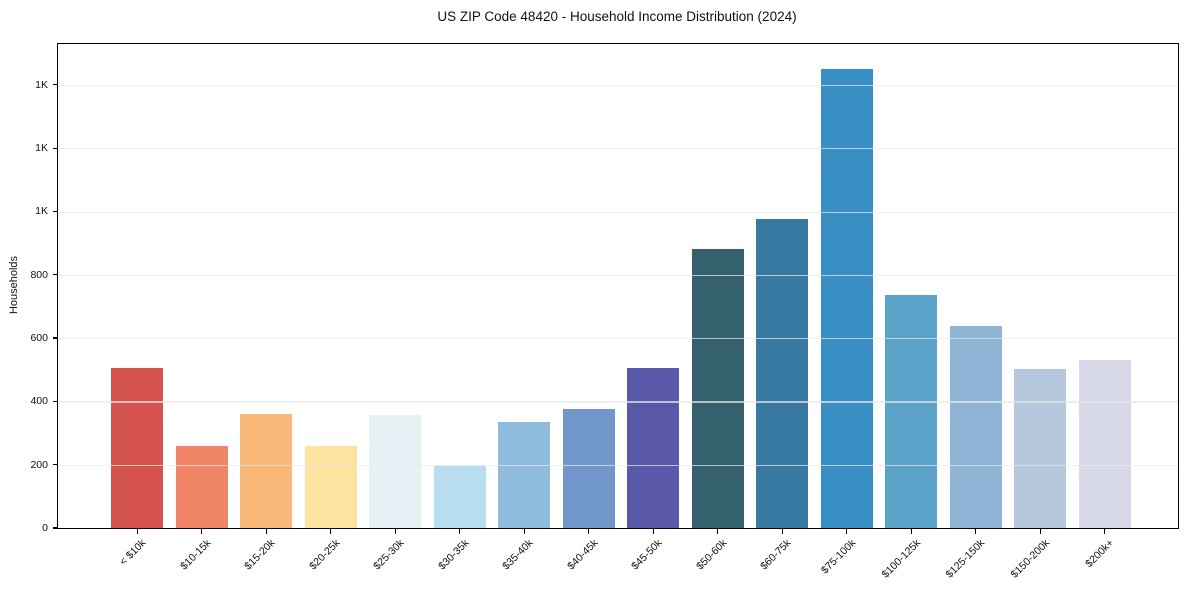 This screenshot has height=590, width=1189. I want to click on xtick-label: $200k+, so click(1100, 554).